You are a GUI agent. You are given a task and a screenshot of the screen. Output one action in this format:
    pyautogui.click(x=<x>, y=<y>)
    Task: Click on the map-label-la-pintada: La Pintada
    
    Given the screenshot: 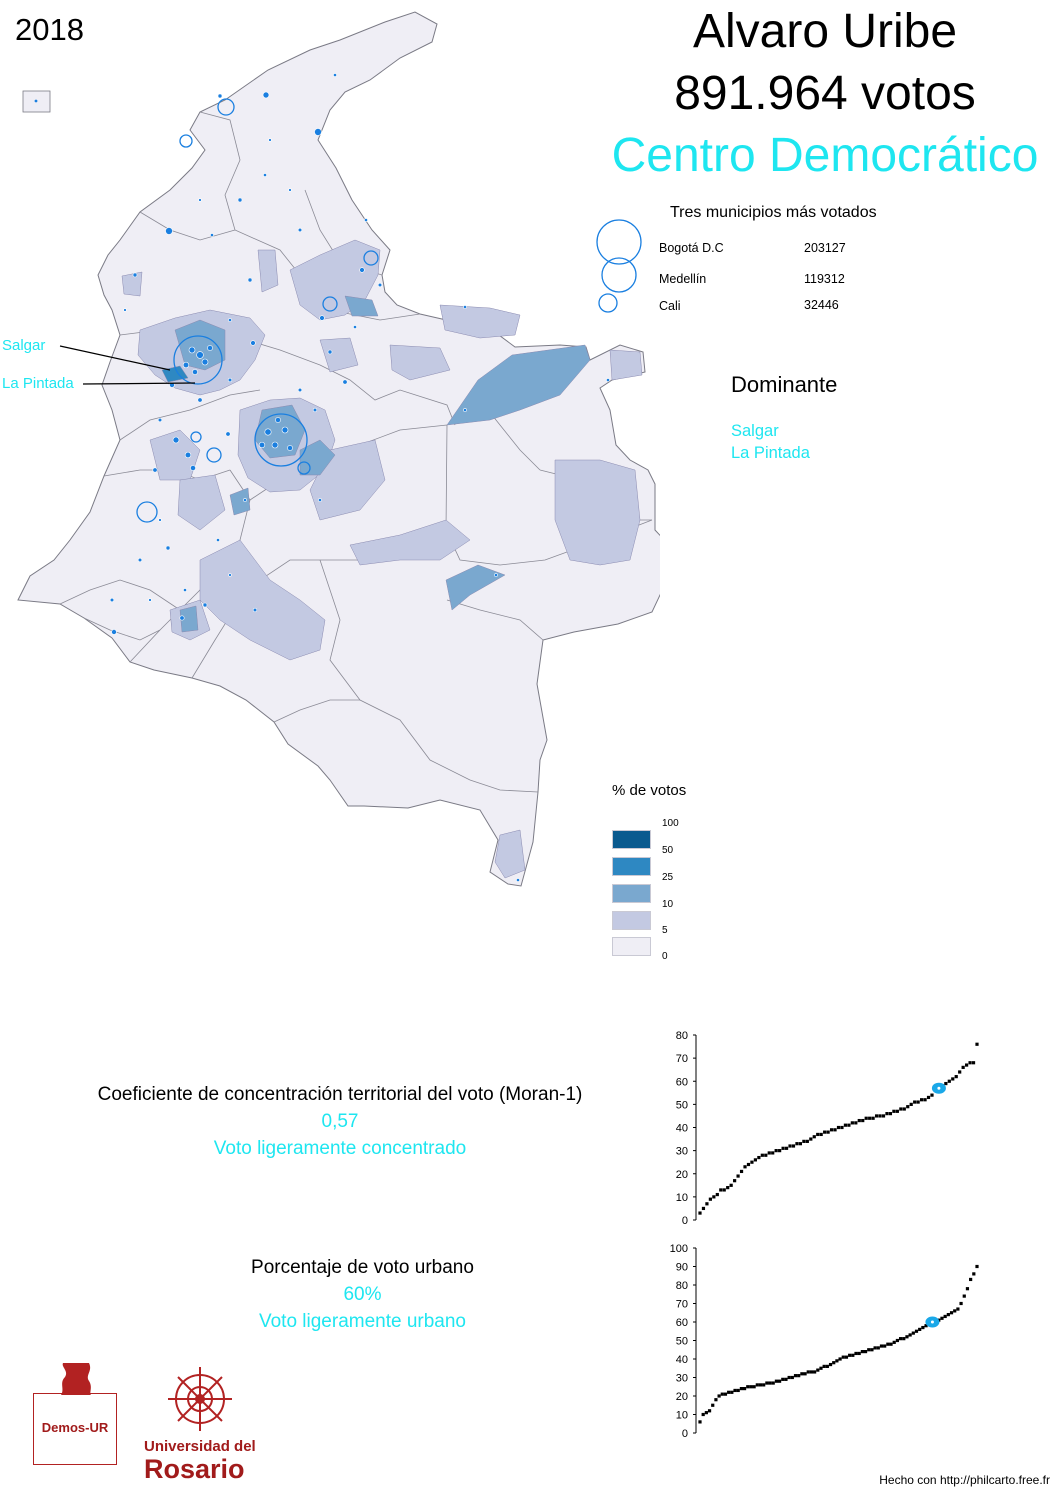 What is the action you would take?
    pyautogui.click(x=38, y=383)
    